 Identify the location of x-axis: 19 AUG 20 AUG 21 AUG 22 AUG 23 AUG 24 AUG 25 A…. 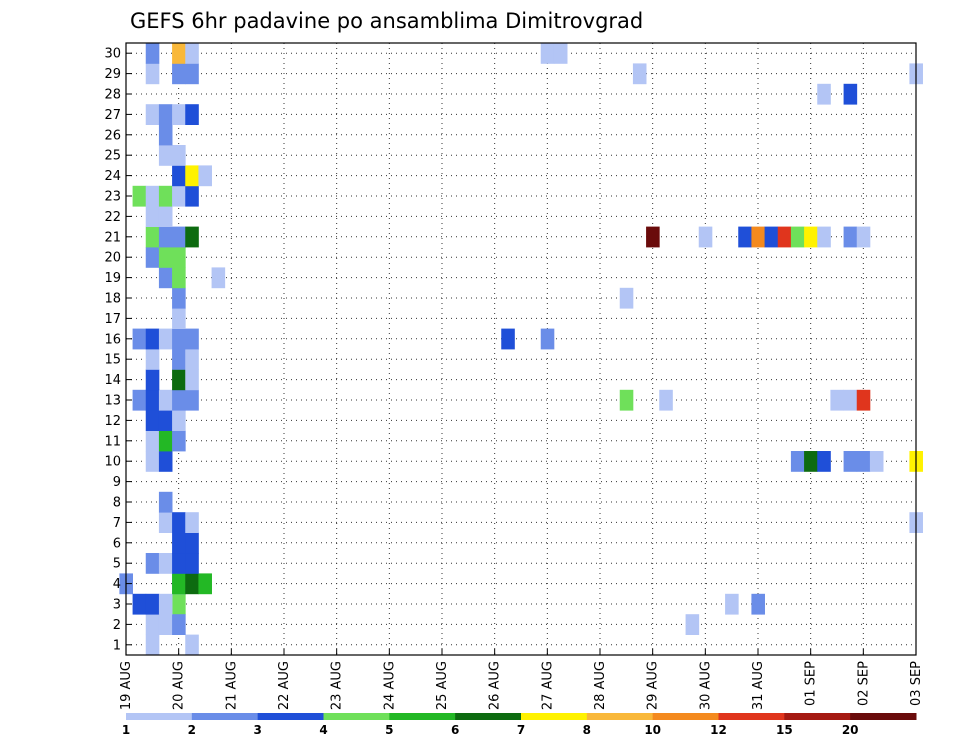
(521, 679).